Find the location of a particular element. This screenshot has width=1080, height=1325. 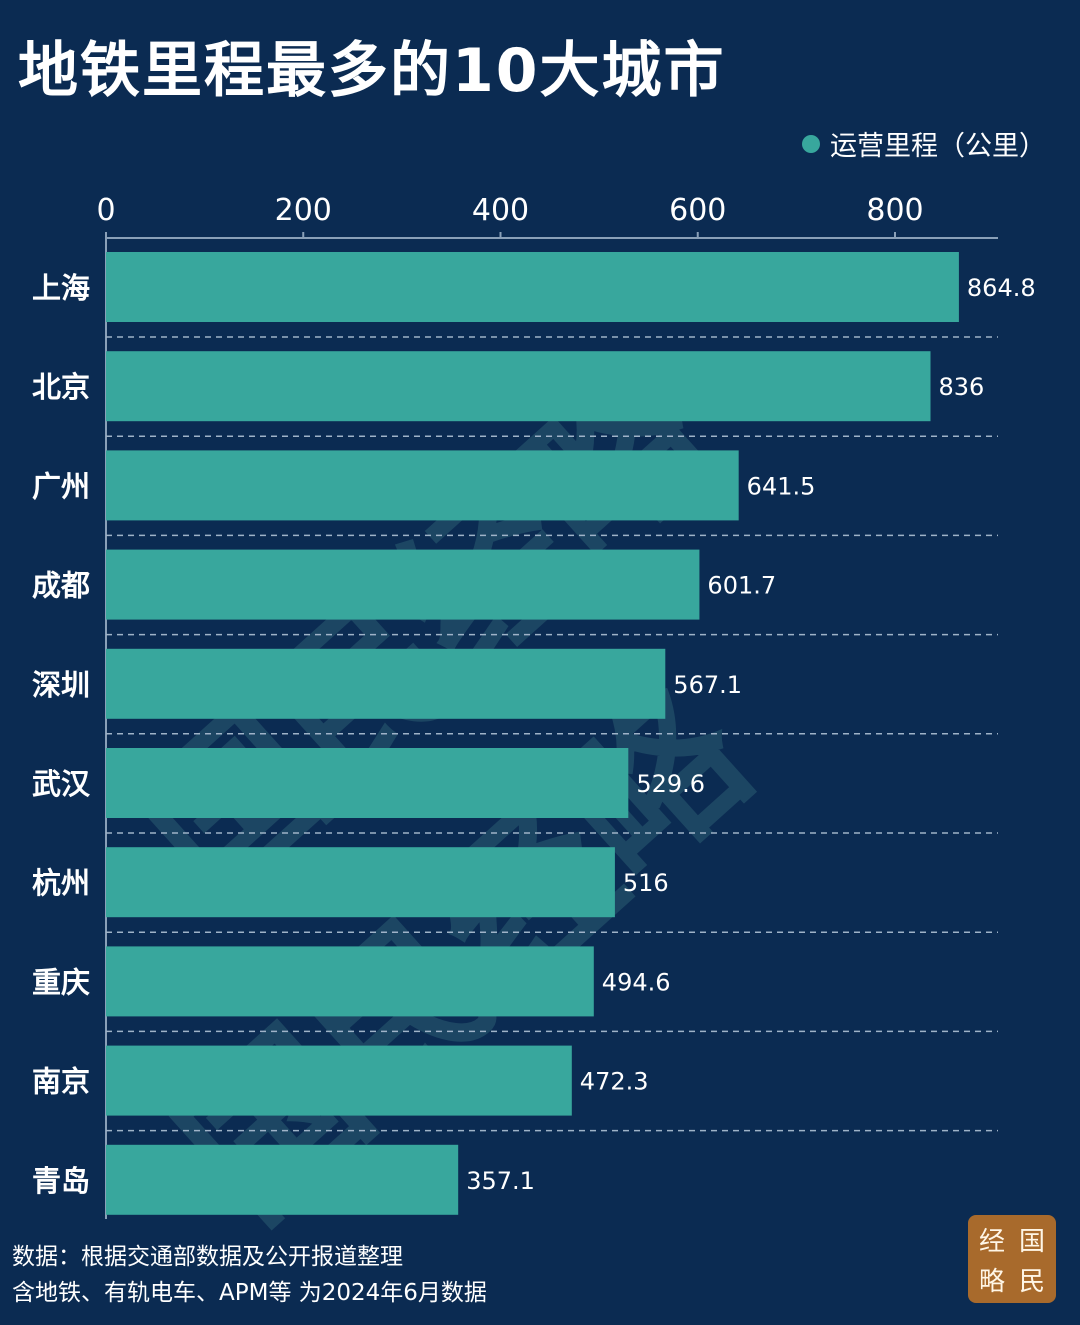

x-tick-label: 800 is located at coordinates (894, 210).